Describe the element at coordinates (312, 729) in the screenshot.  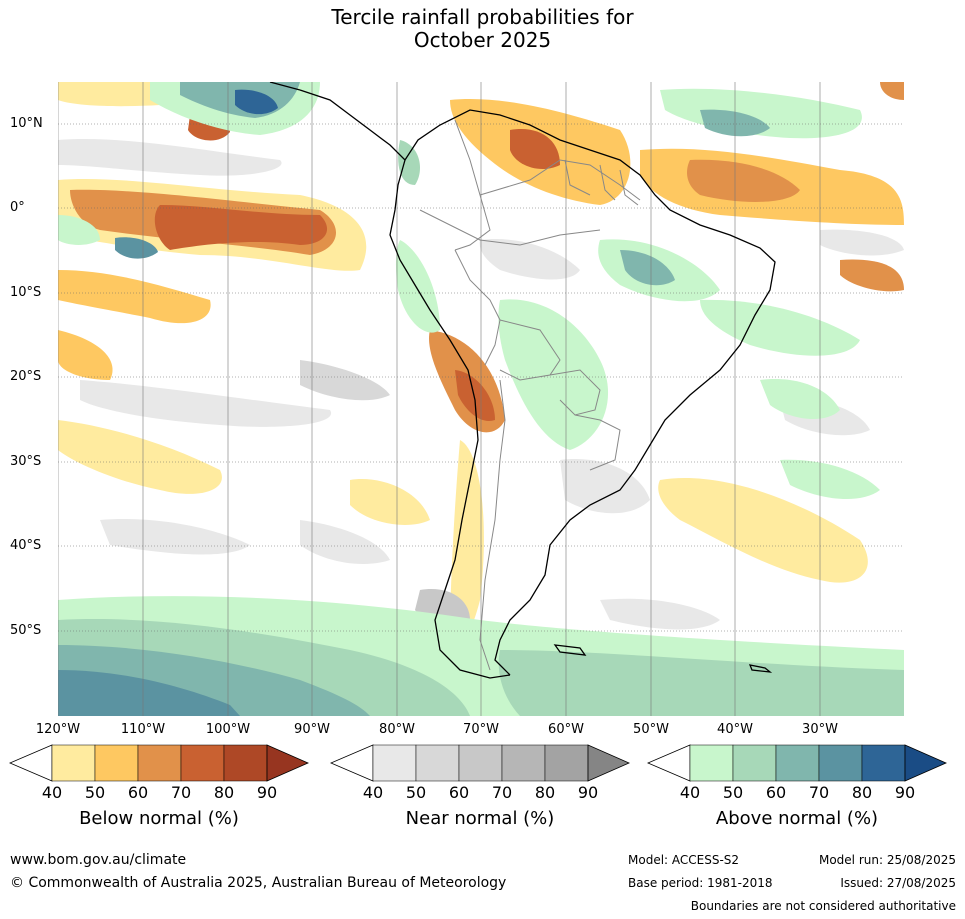
I see `lon-label-90w: 90°W` at that location.